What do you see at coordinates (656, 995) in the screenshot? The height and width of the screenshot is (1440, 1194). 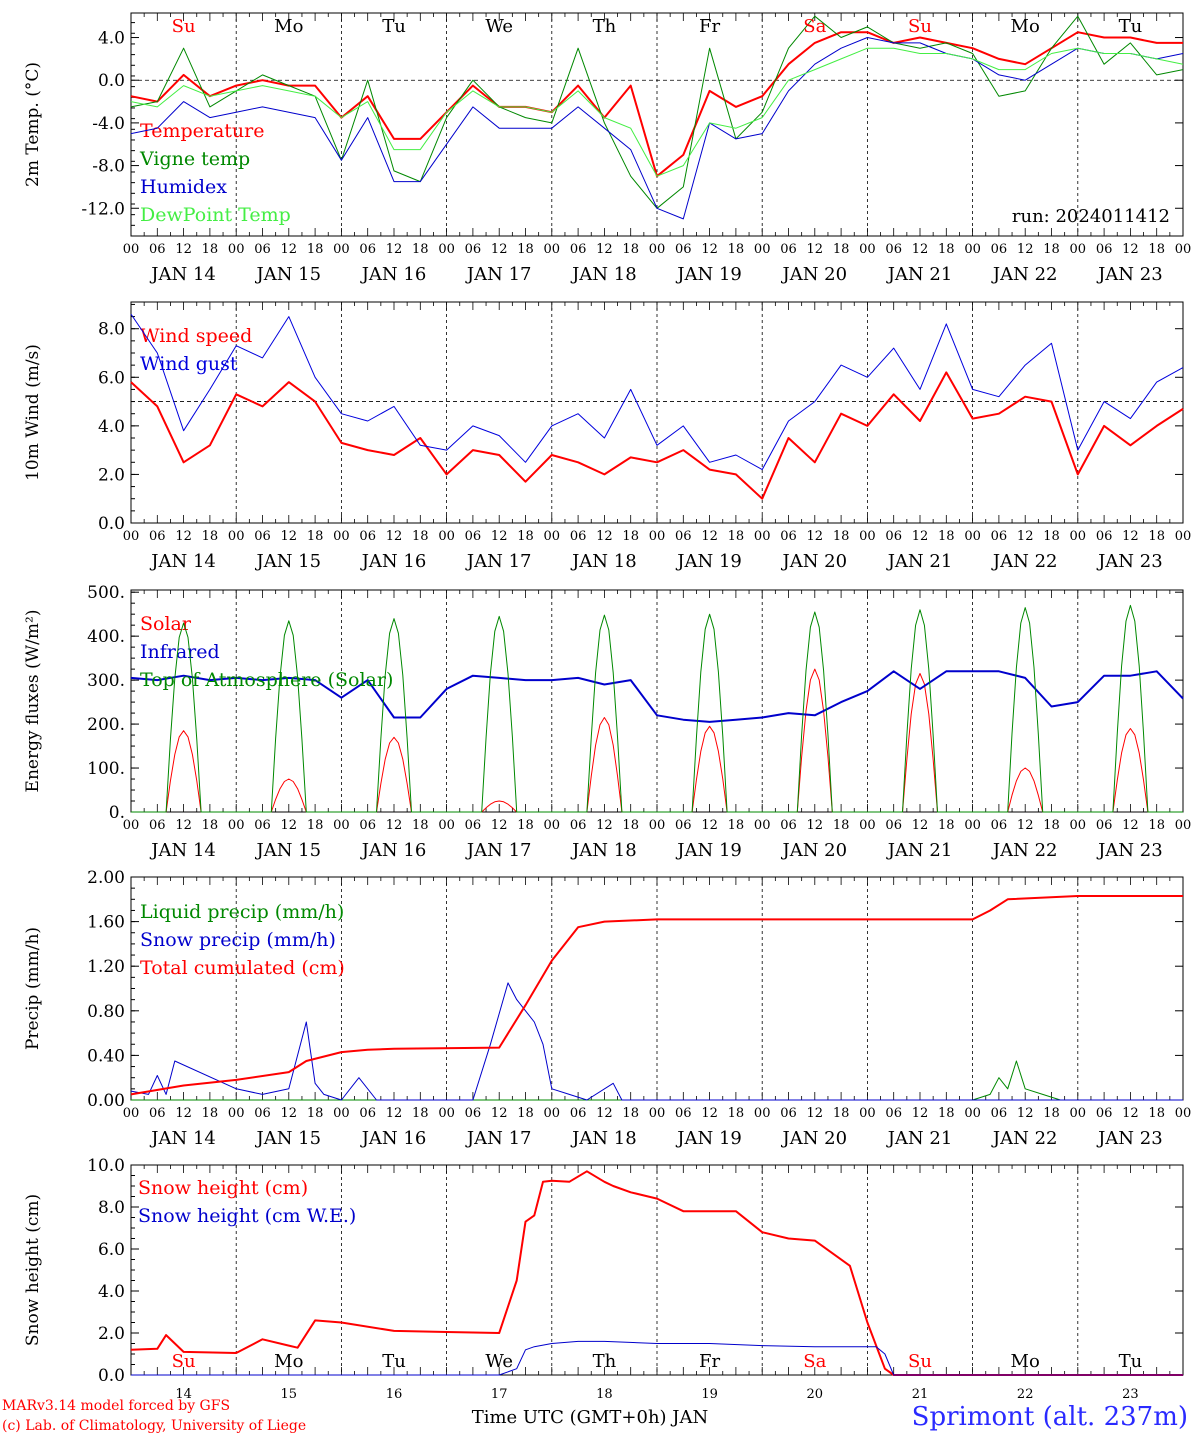 I see `series-line-total-cumulated-cm` at bounding box center [656, 995].